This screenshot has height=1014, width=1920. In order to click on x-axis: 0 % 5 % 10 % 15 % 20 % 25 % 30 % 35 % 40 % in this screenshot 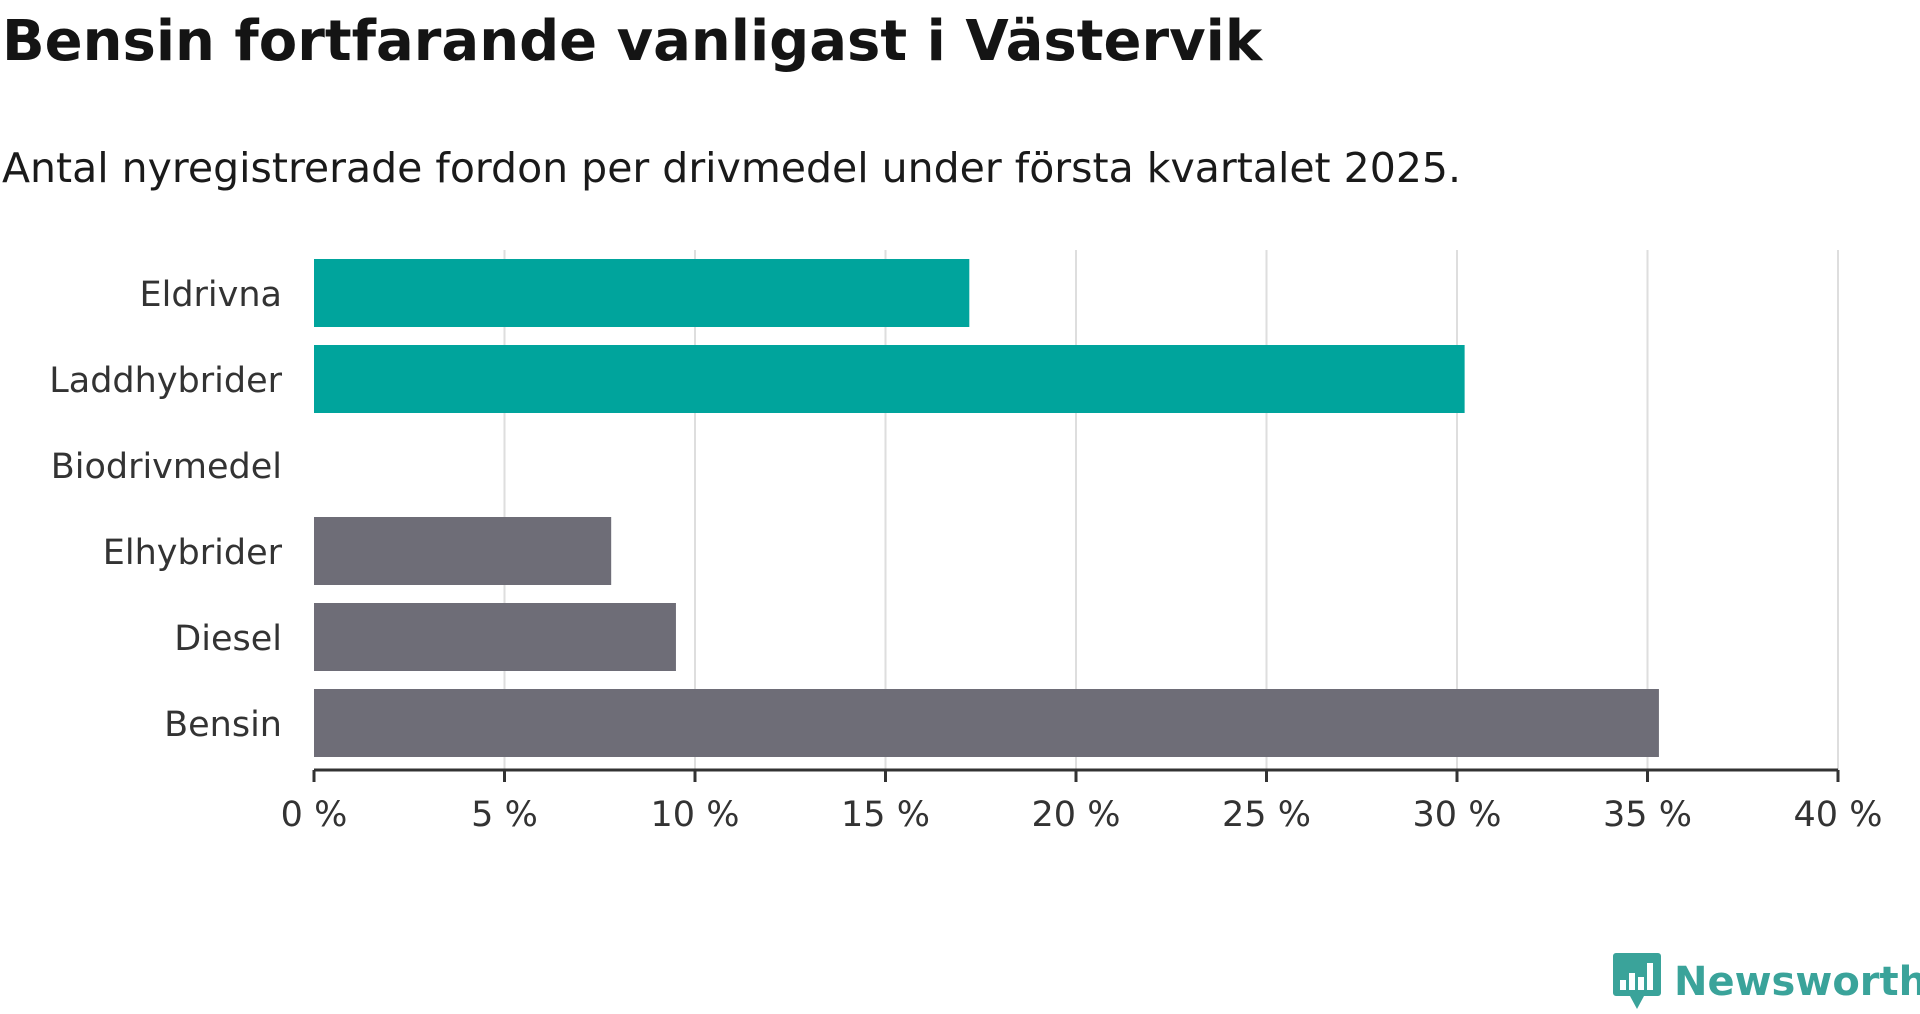, I will do `click(1082, 801)`.